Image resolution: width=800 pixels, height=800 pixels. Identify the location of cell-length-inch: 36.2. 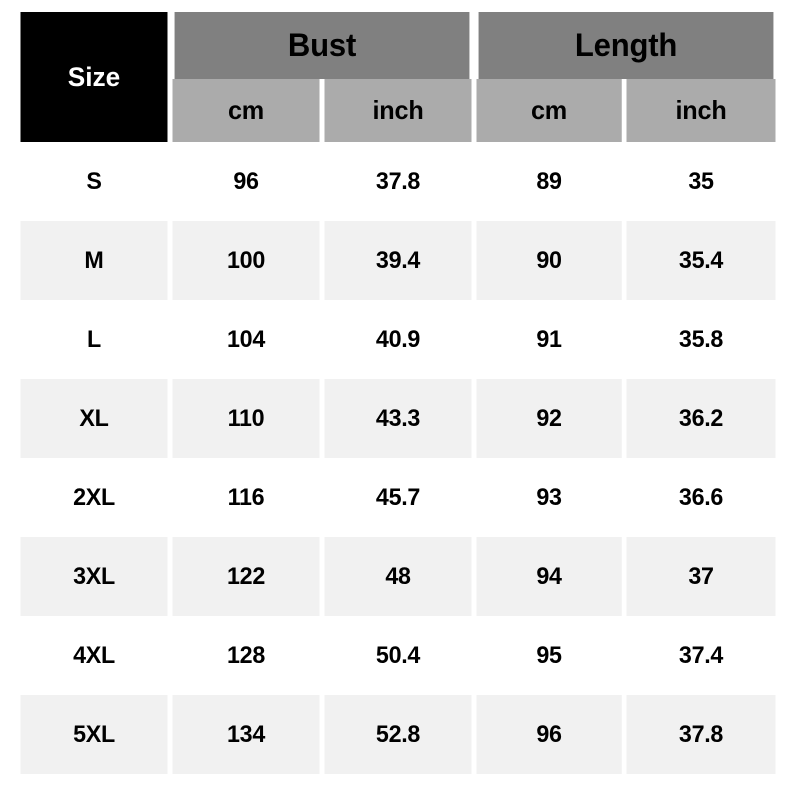
(701, 418).